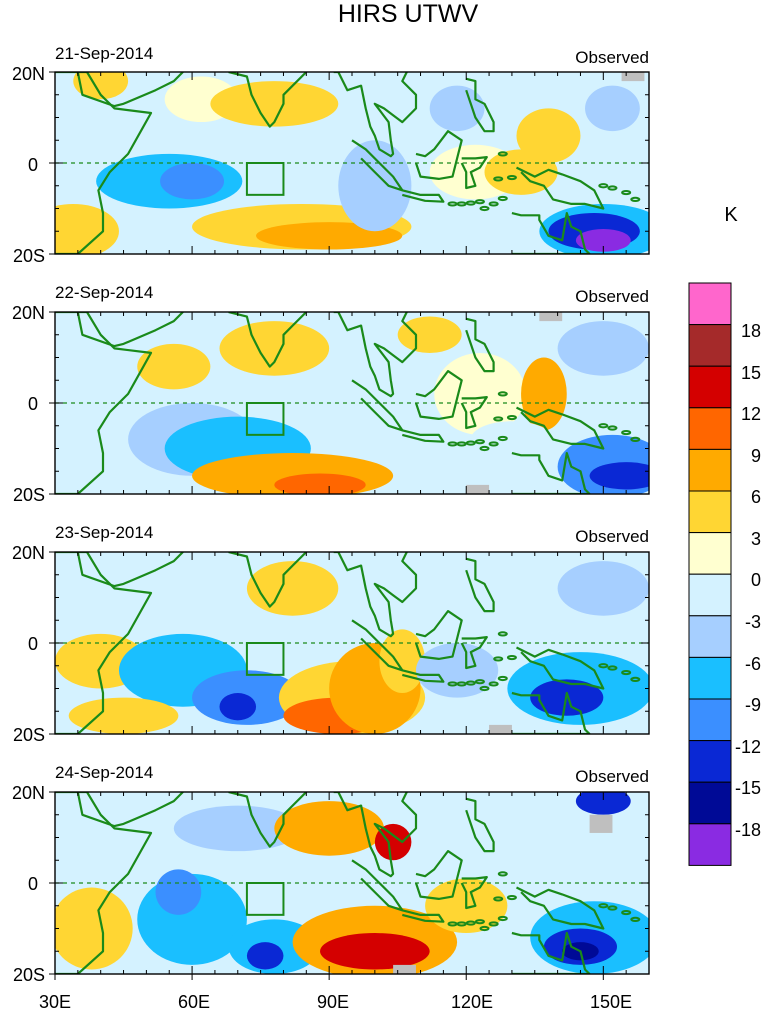 The height and width of the screenshot is (1012, 777). I want to click on lon-label: 30E, so click(55, 1002).